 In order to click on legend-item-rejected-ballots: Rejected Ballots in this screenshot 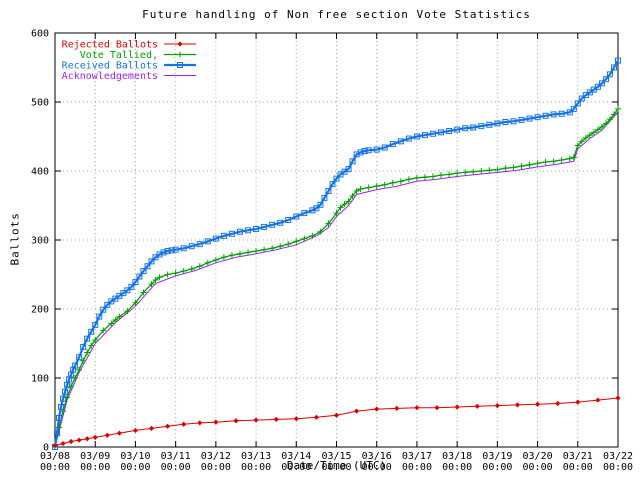, I will do `click(129, 45)`.